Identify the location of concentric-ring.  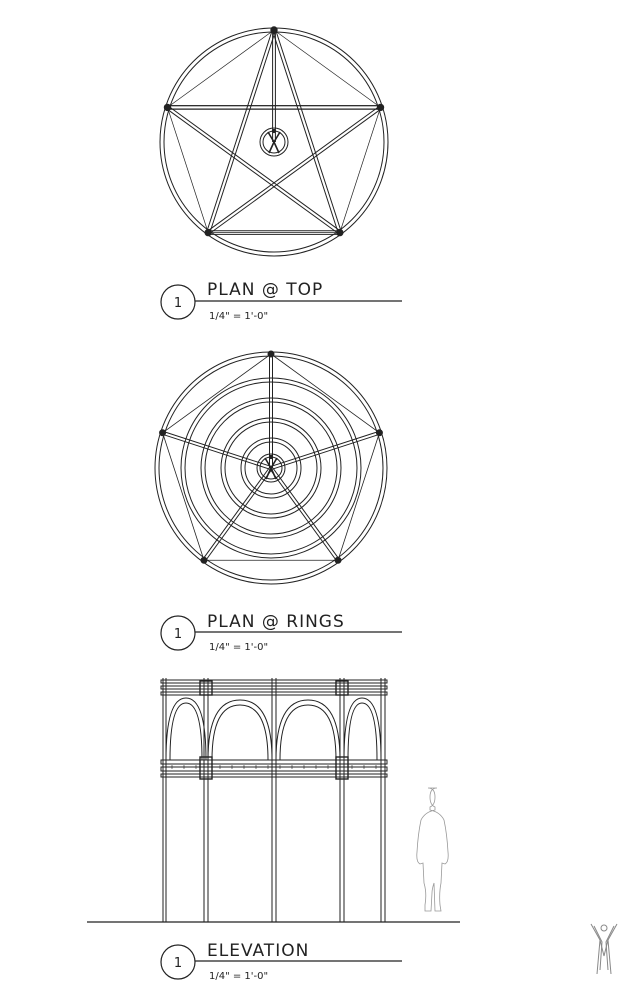
(271, 468).